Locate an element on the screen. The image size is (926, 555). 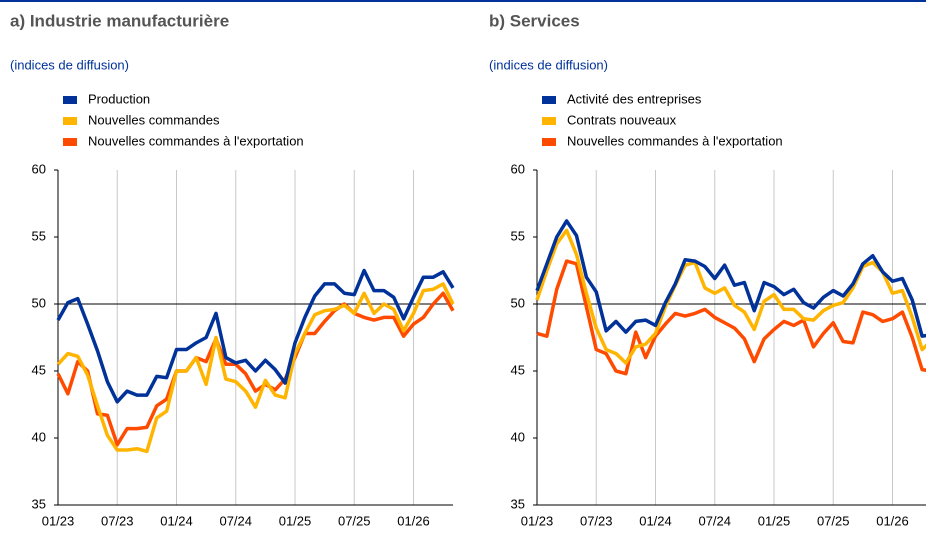
legend-label: Production is located at coordinates (119, 98).